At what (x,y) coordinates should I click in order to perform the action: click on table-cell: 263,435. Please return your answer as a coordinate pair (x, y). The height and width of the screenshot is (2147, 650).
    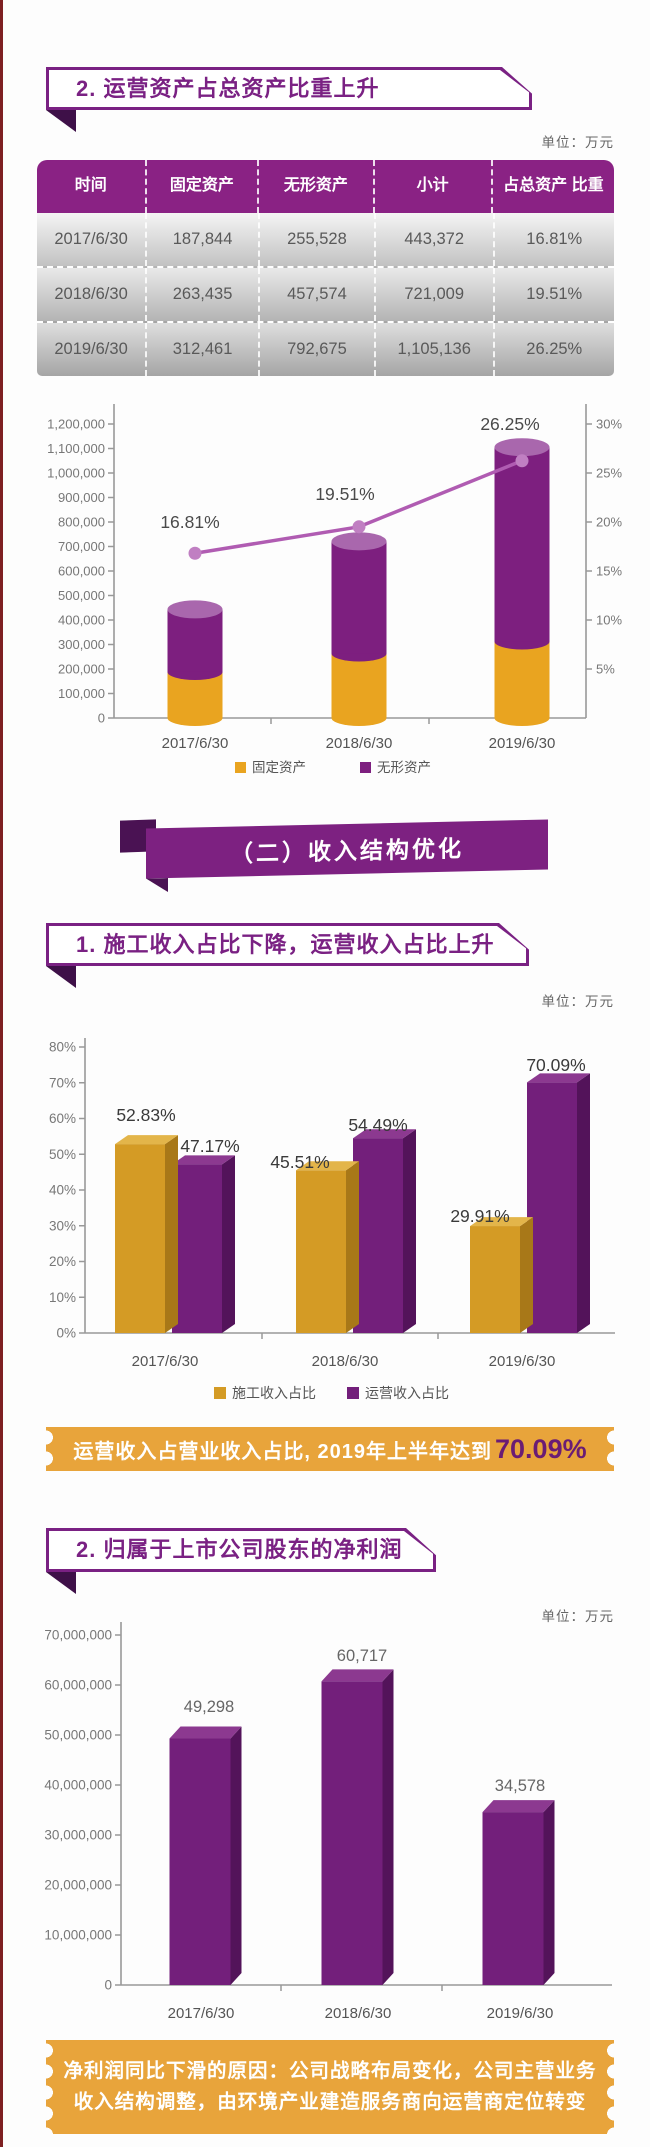
    Looking at the image, I should click on (204, 294).